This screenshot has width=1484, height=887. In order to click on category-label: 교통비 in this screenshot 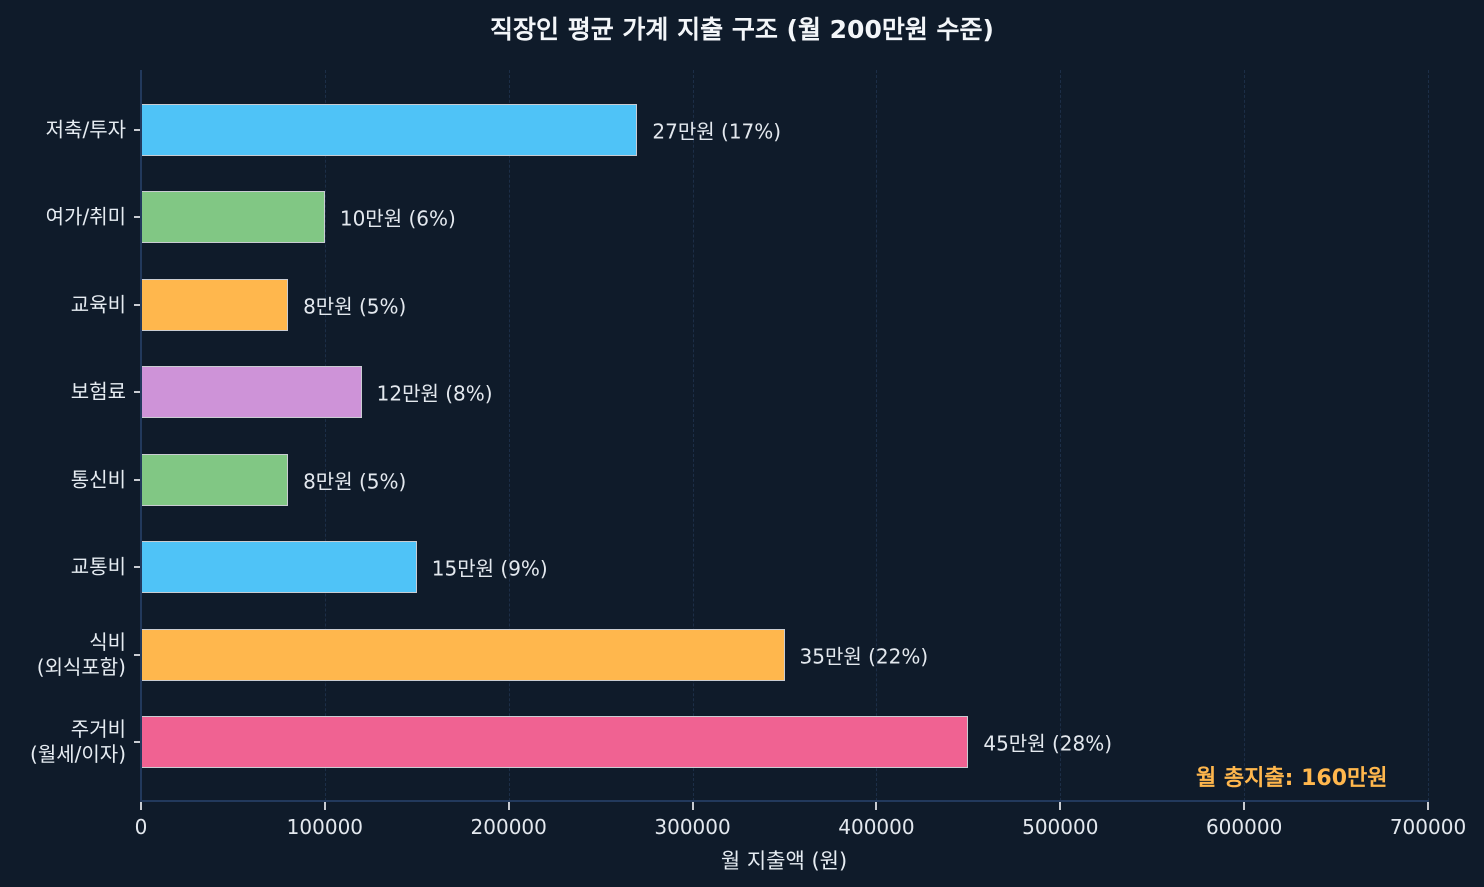, I will do `click(98, 567)`.